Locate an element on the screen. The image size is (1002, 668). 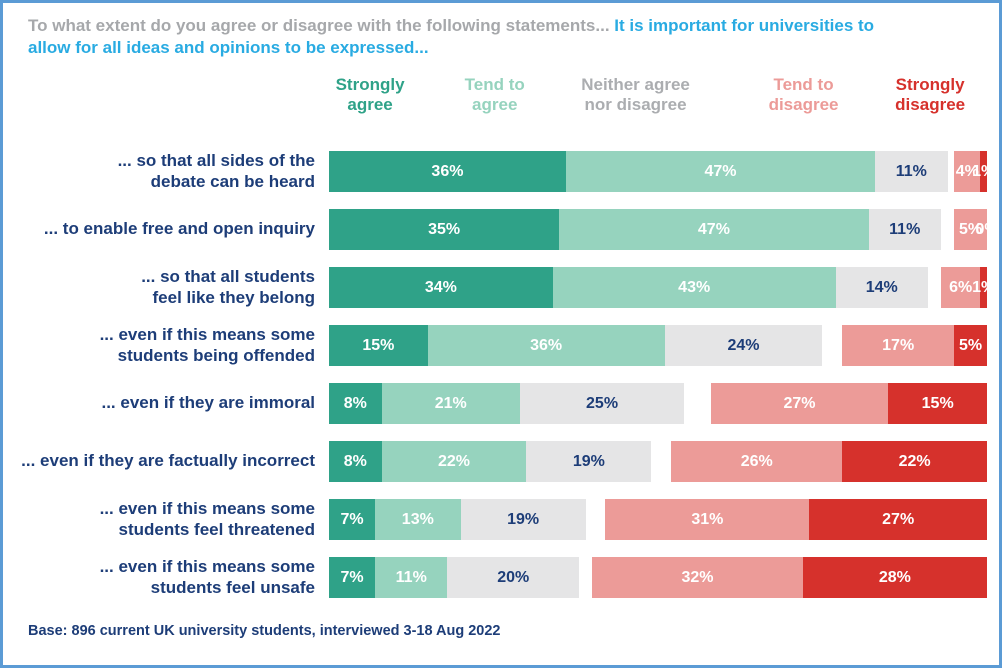
bar-value-label: 21% is located at coordinates (450, 403).